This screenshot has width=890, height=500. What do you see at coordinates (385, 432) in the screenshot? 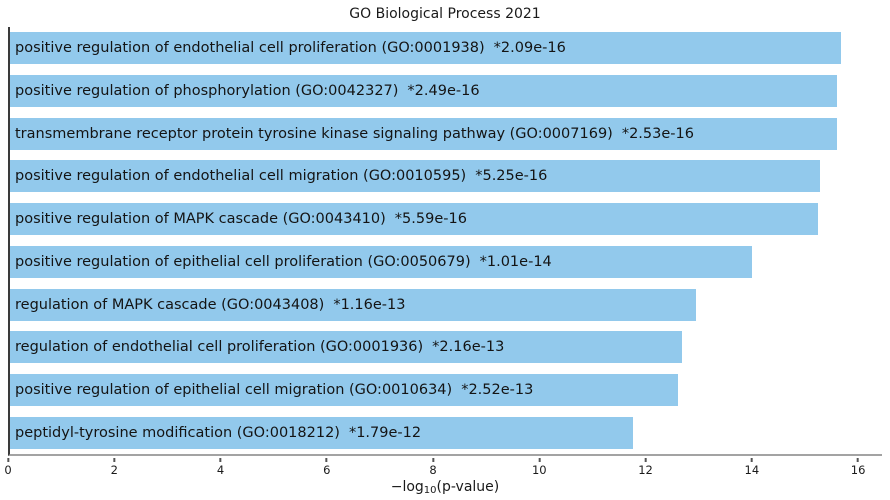
I see `bar-pvalue-label: *1.79e-12` at bounding box center [385, 432].